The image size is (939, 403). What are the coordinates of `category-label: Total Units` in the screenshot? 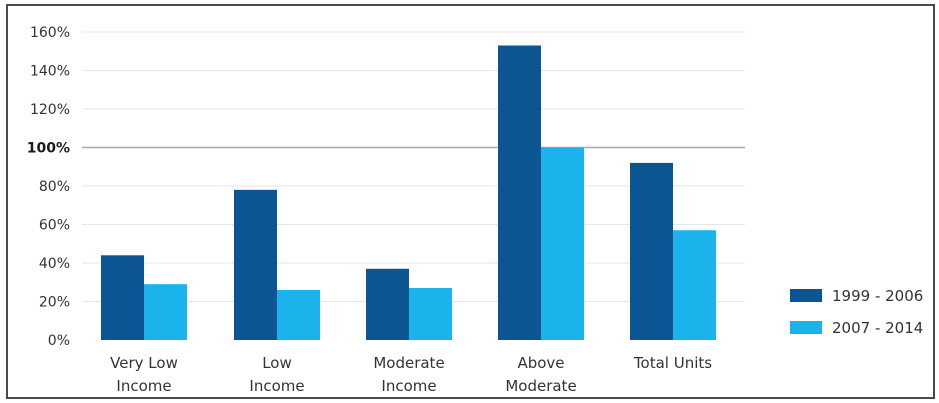 It's located at (672, 363).